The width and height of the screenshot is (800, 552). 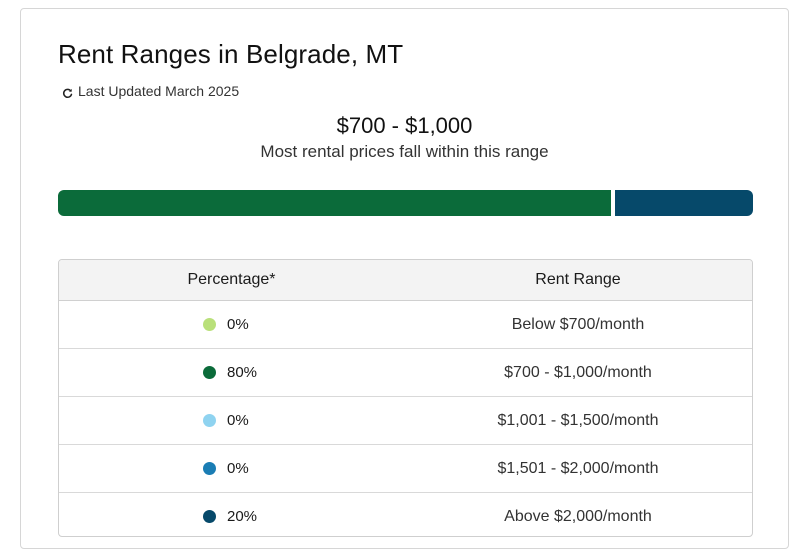 I want to click on last-updated-text: Last Updated March 2025, so click(x=159, y=91).